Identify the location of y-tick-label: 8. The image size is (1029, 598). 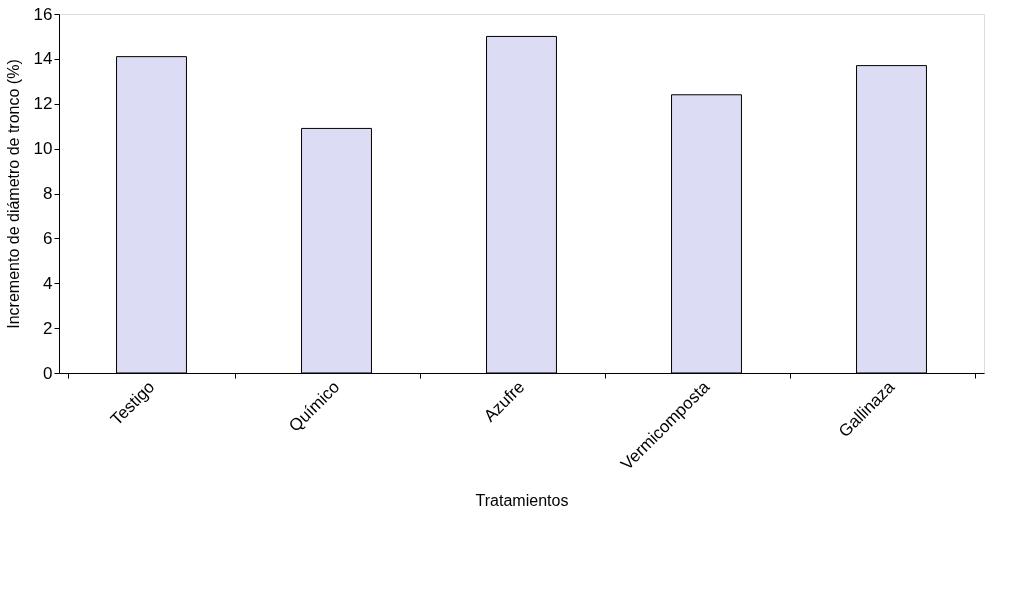
(48, 193).